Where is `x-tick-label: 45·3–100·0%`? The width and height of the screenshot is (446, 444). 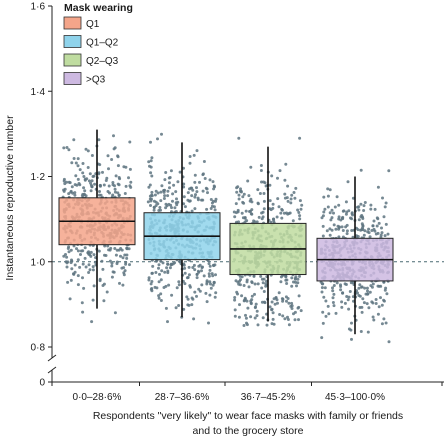
x-tick-label: 45·3–100·0% is located at coordinates (355, 397).